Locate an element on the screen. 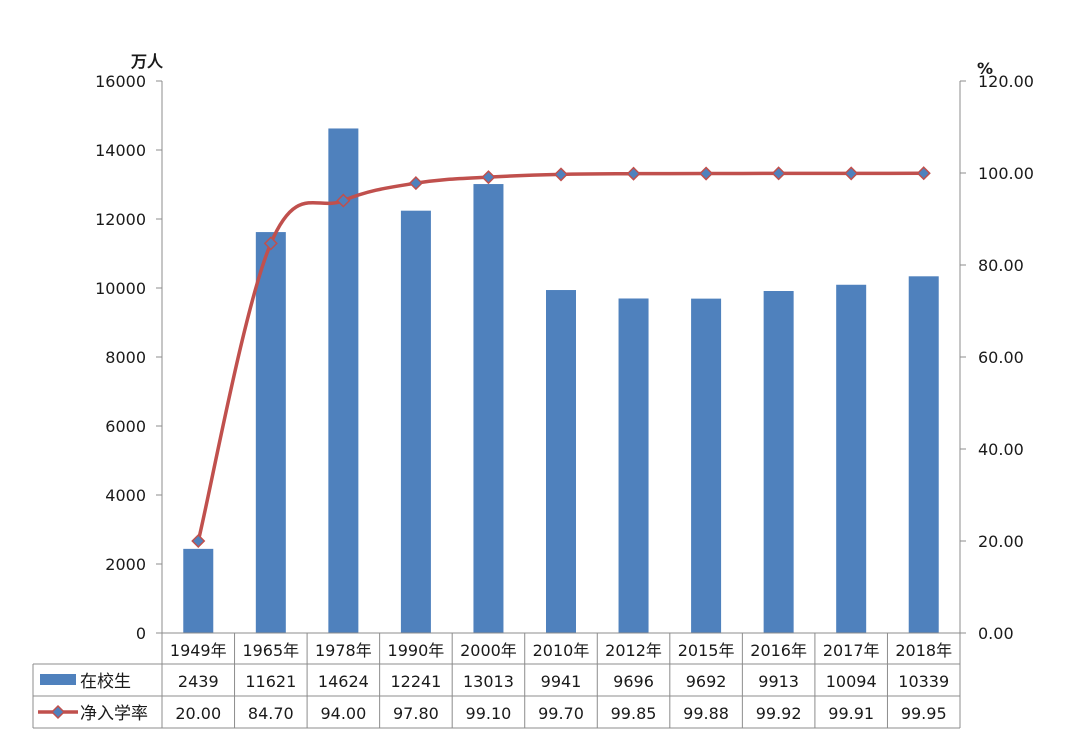  bar-value-label: 10094 is located at coordinates (851, 681).